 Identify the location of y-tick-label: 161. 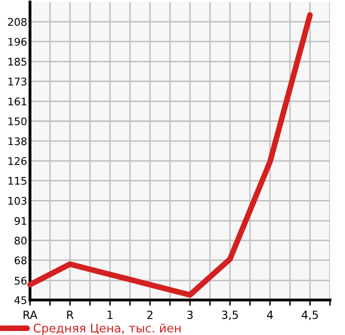
(17, 102).